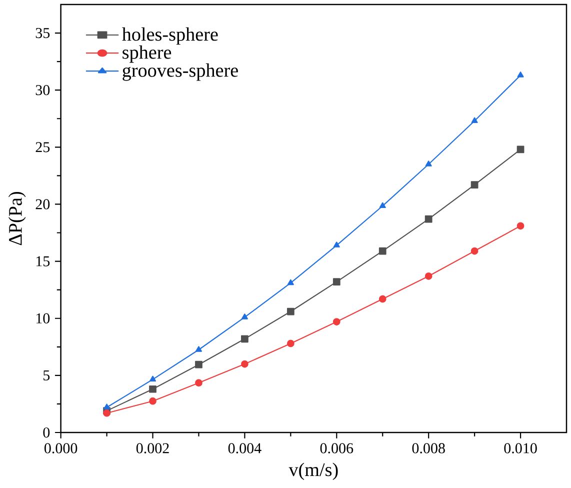 The width and height of the screenshot is (571, 488). I want to click on y-tick-label: 15, so click(43, 261).